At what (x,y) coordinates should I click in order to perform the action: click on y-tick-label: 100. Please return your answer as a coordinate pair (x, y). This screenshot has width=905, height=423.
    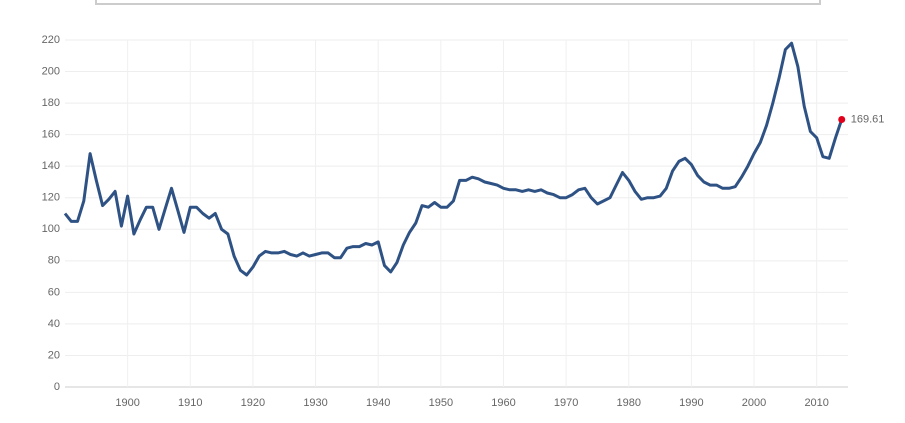
    Looking at the image, I should click on (51, 229).